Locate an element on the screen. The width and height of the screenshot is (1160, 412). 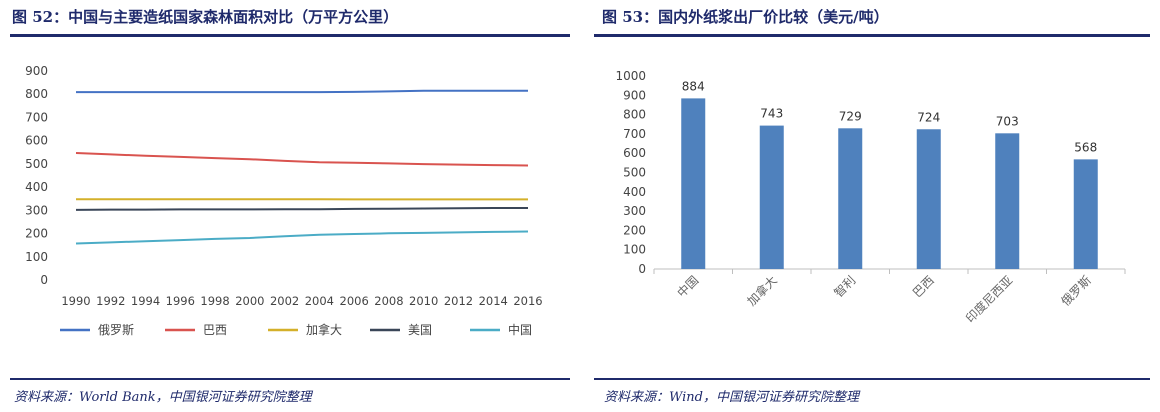
bar-value-label: 568 is located at coordinates (1085, 147).